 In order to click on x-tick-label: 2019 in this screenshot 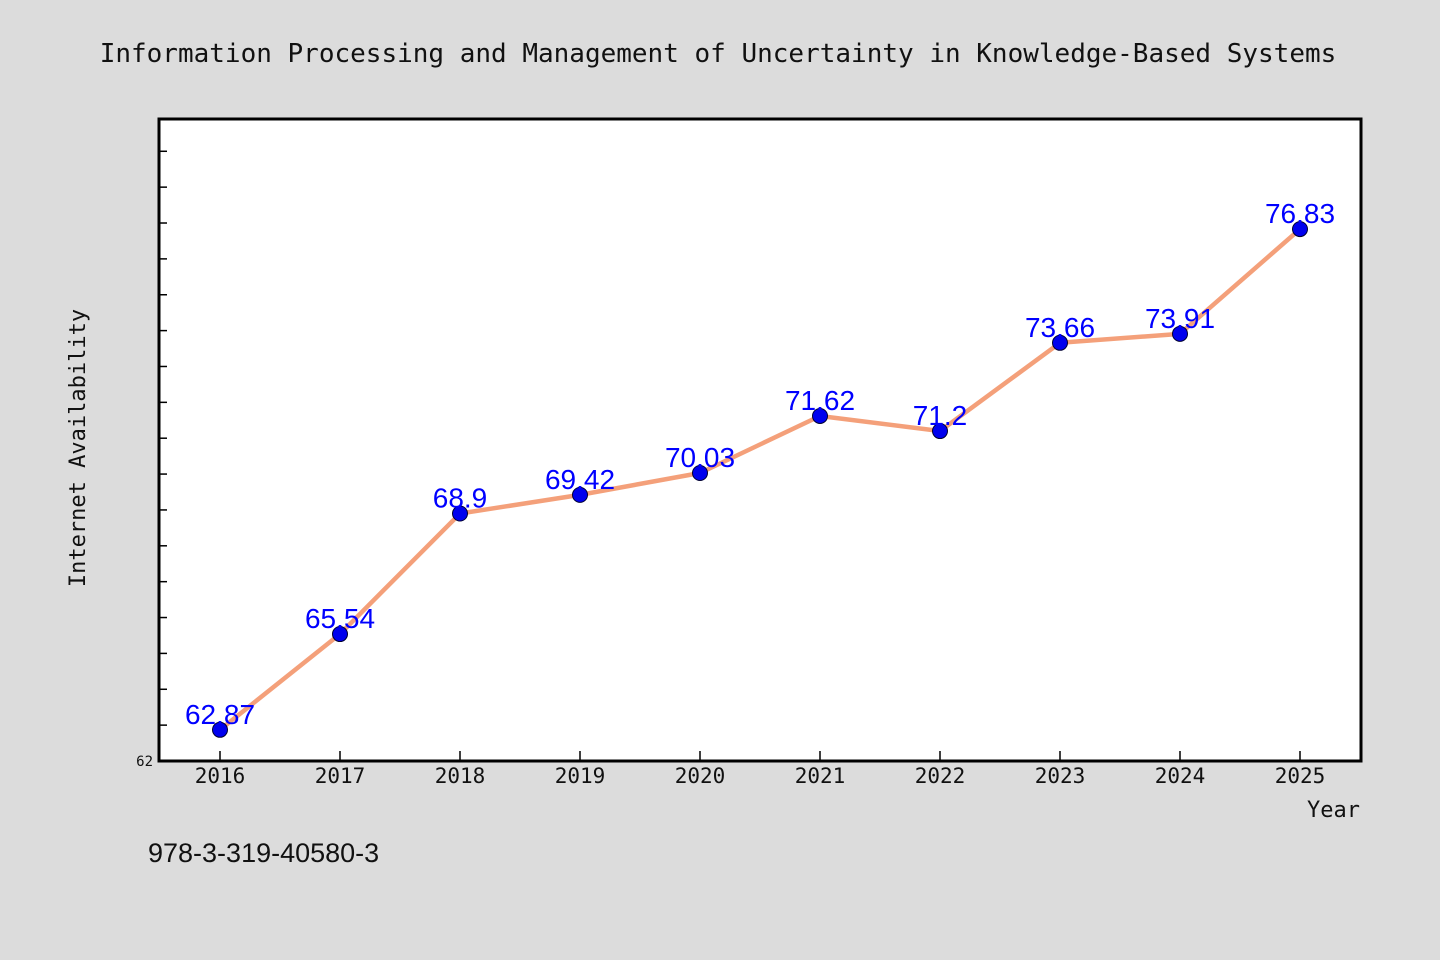, I will do `click(580, 776)`.